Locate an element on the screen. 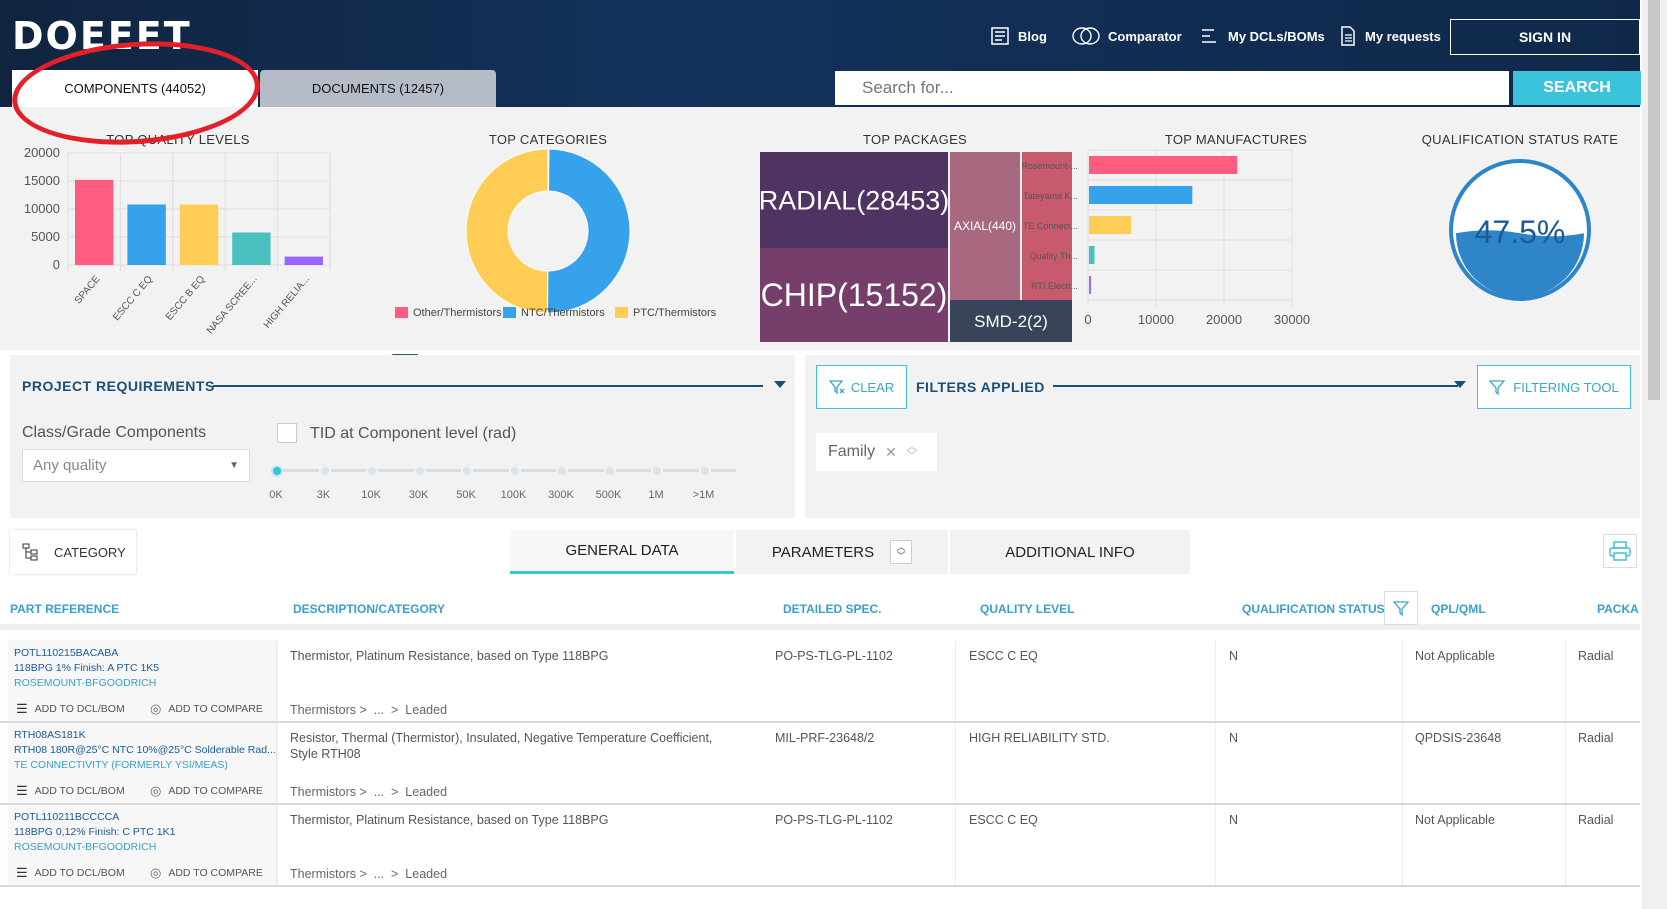 The image size is (1667, 909). category-button: CATEGORY is located at coordinates (73, 552).